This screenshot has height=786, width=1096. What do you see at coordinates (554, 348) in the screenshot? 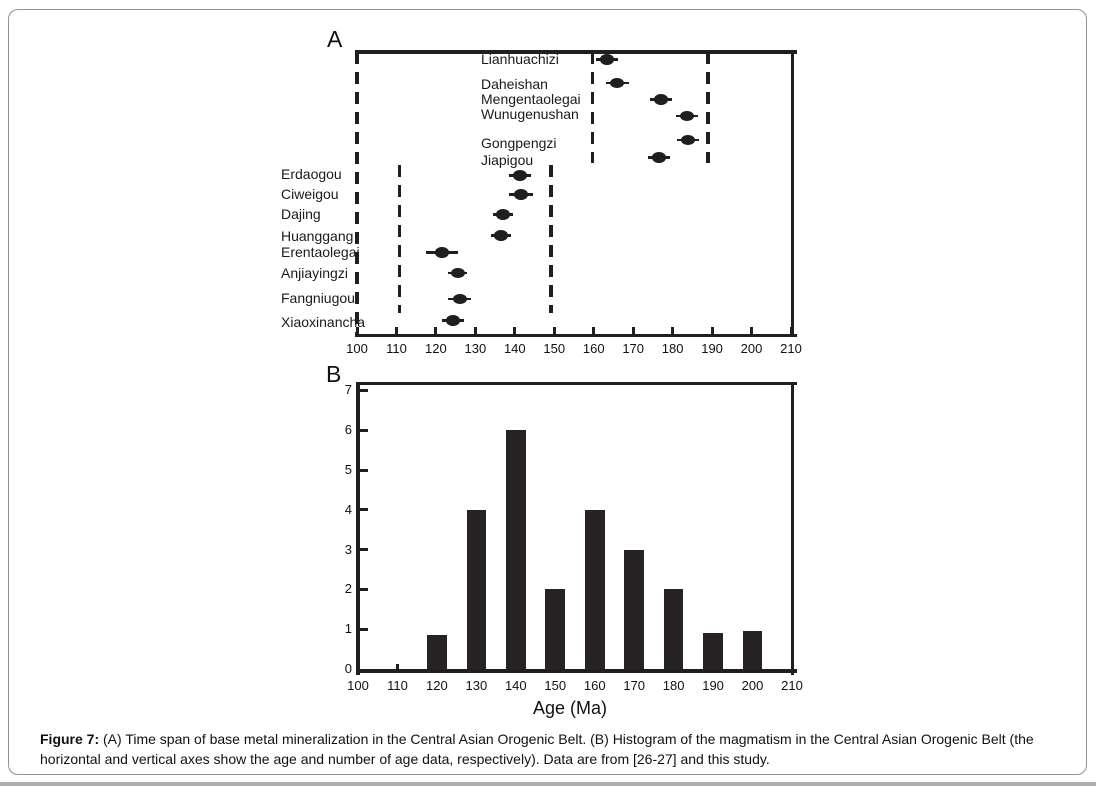
I see `plot-a-tick-label: 150` at bounding box center [554, 348].